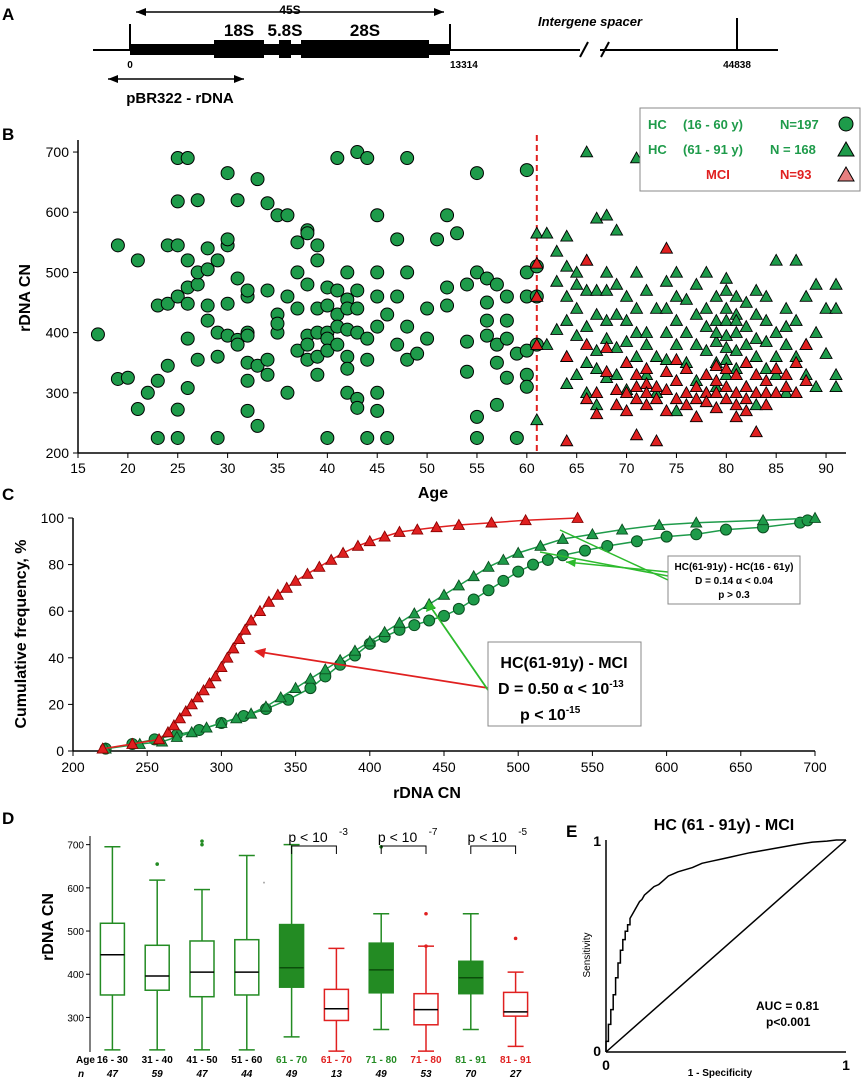 The height and width of the screenshot is (1085, 865). I want to click on d-age-group-label: 71 - 80, so click(382, 1060).